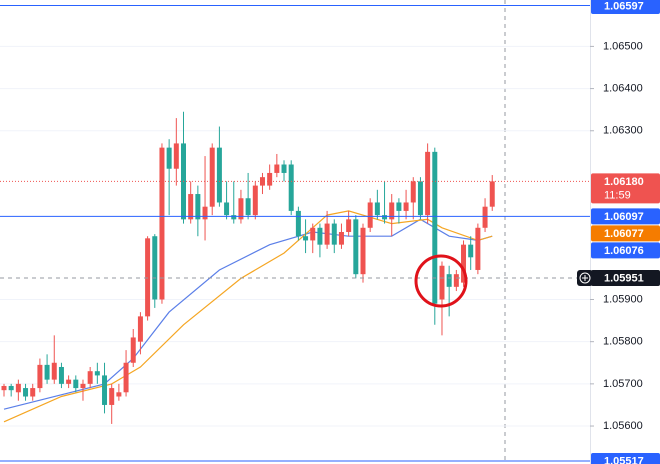 Image resolution: width=660 pixels, height=464 pixels. What do you see at coordinates (623, 384) in the screenshot?
I see `y-tick-label: 1.05700` at bounding box center [623, 384].